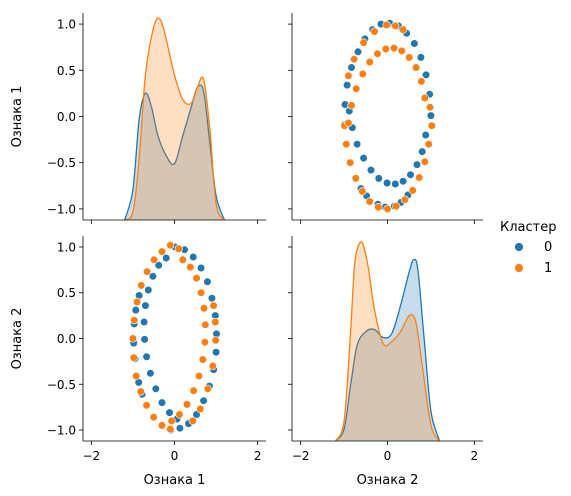 The image size is (571, 496). What do you see at coordinates (528, 248) in the screenshot?
I see `legend: Кластер 0 1` at bounding box center [528, 248].